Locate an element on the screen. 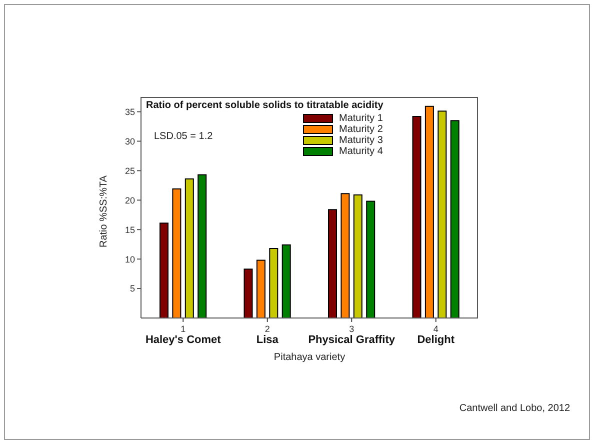 This screenshot has width=594, height=444. legend-label: Maturity 3 is located at coordinates (360, 140).